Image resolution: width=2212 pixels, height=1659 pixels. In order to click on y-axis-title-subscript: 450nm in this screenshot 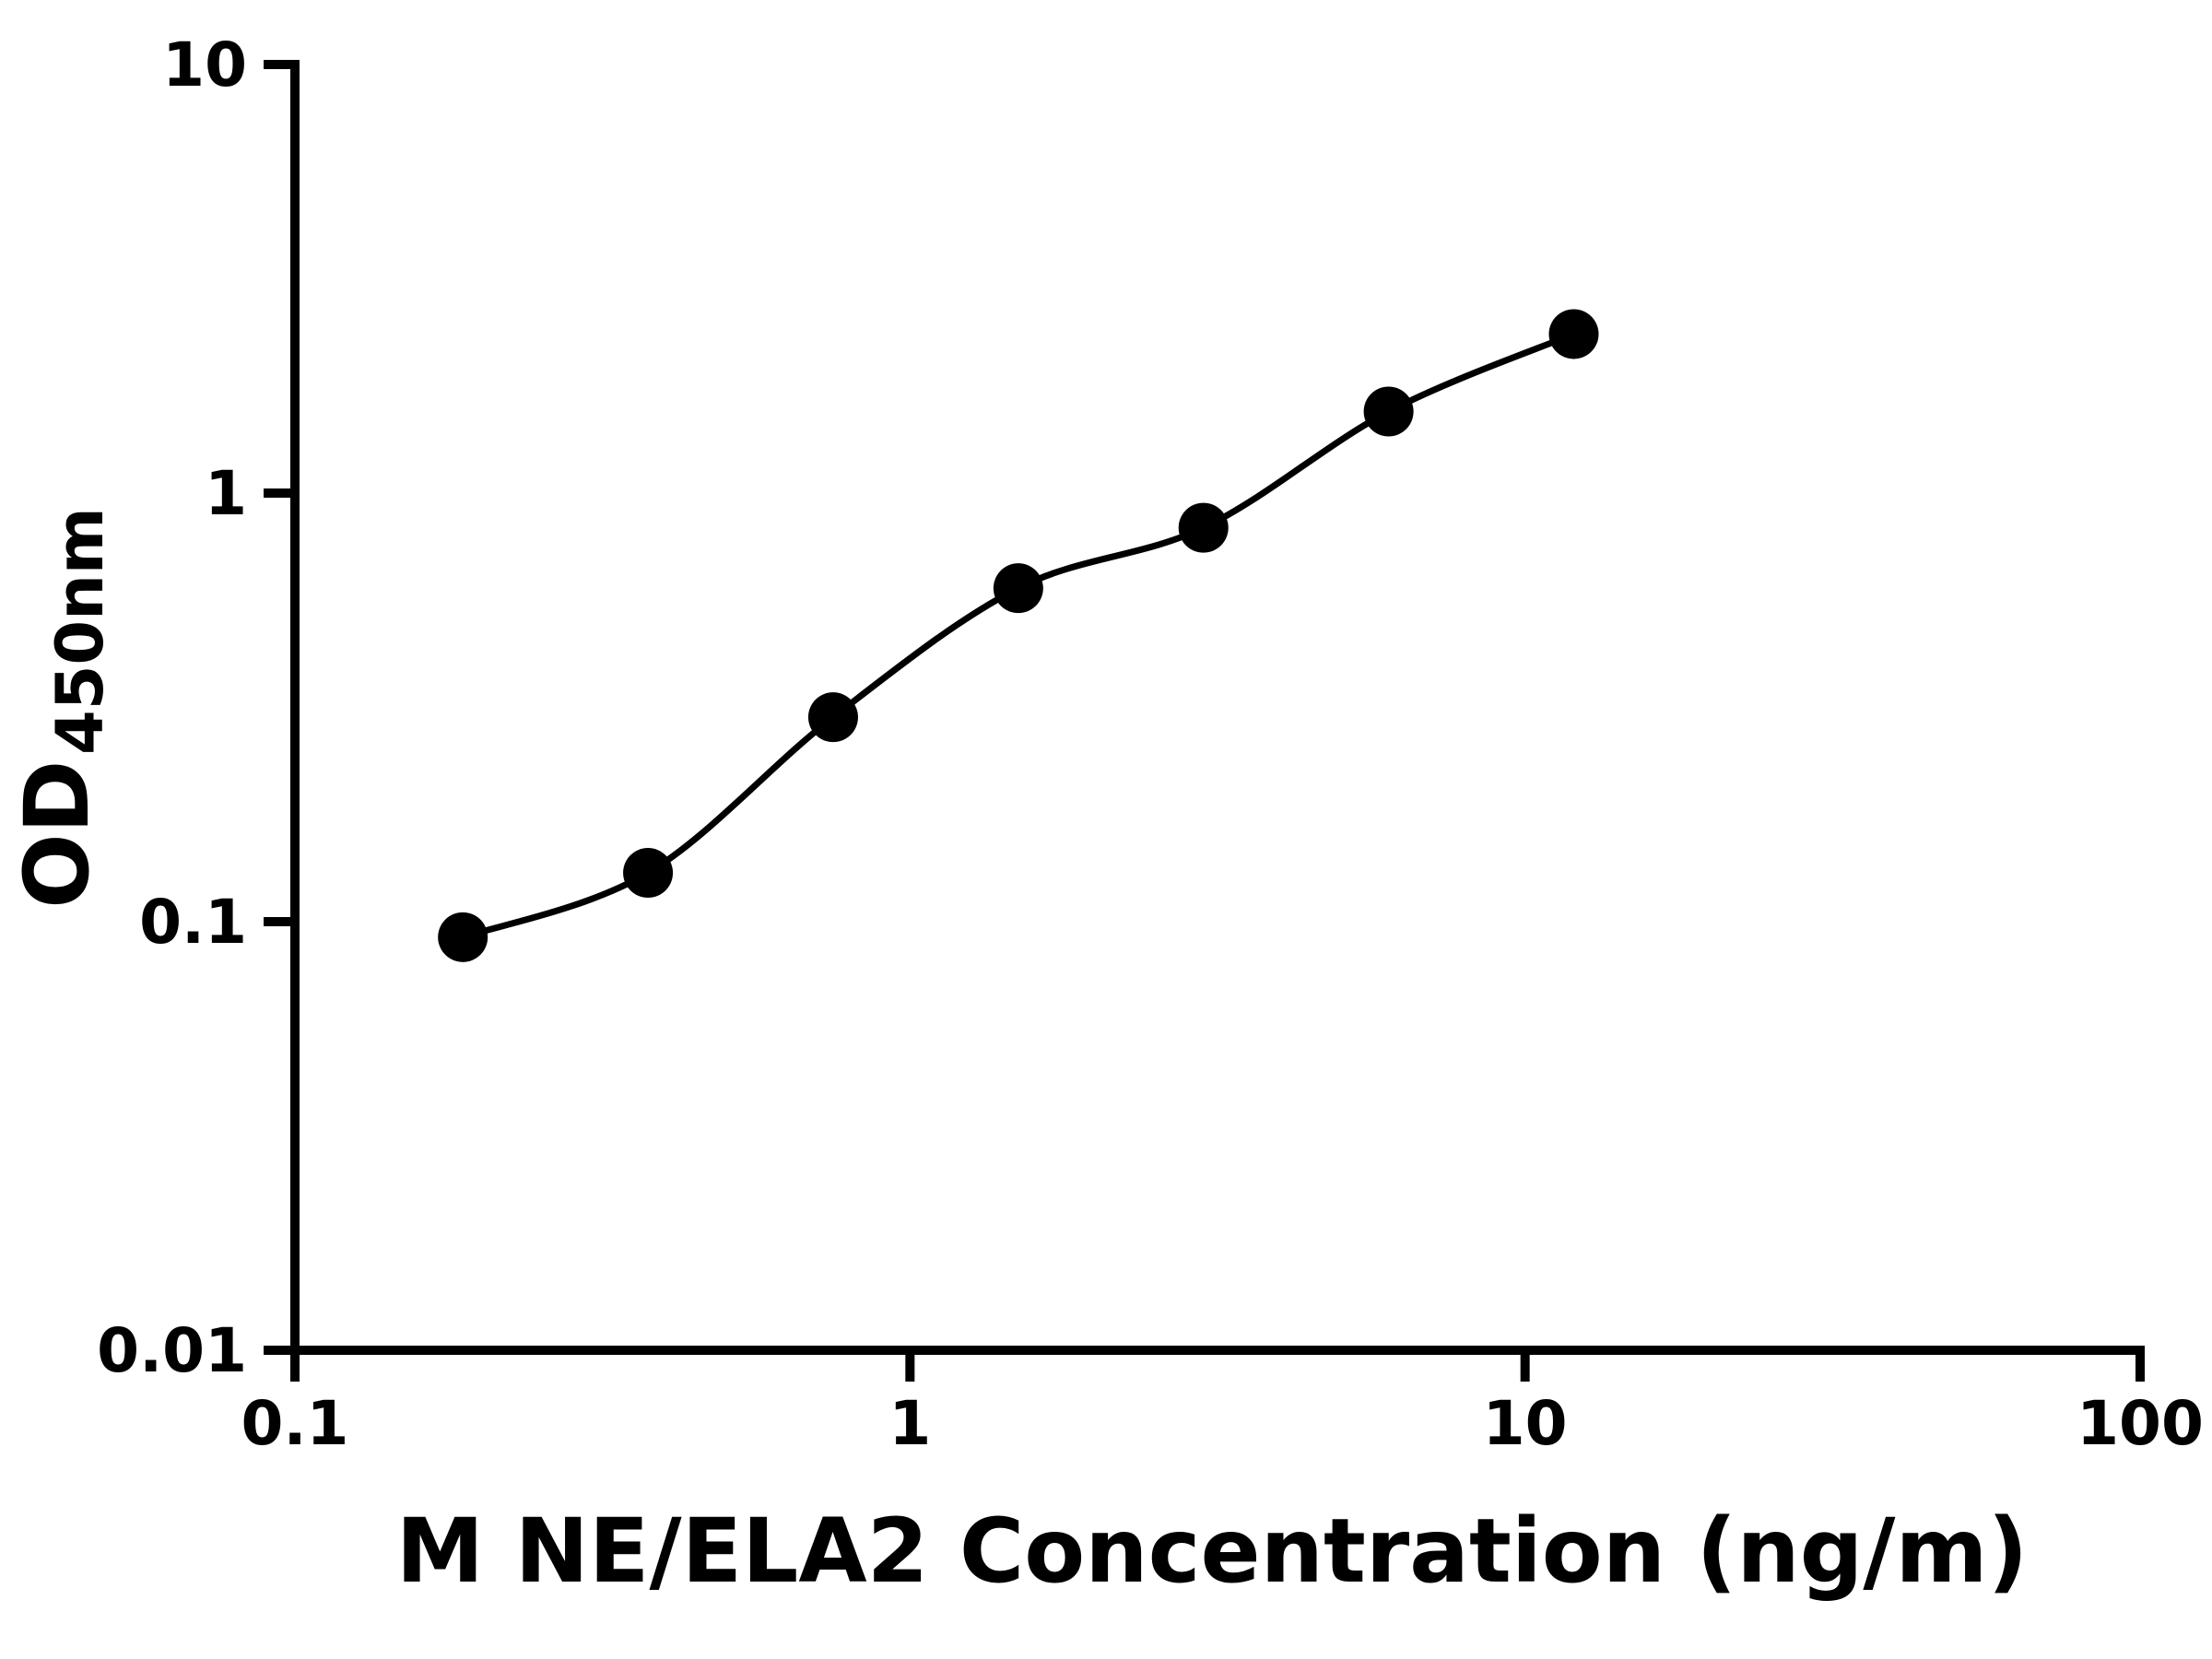, I will do `click(80, 631)`.